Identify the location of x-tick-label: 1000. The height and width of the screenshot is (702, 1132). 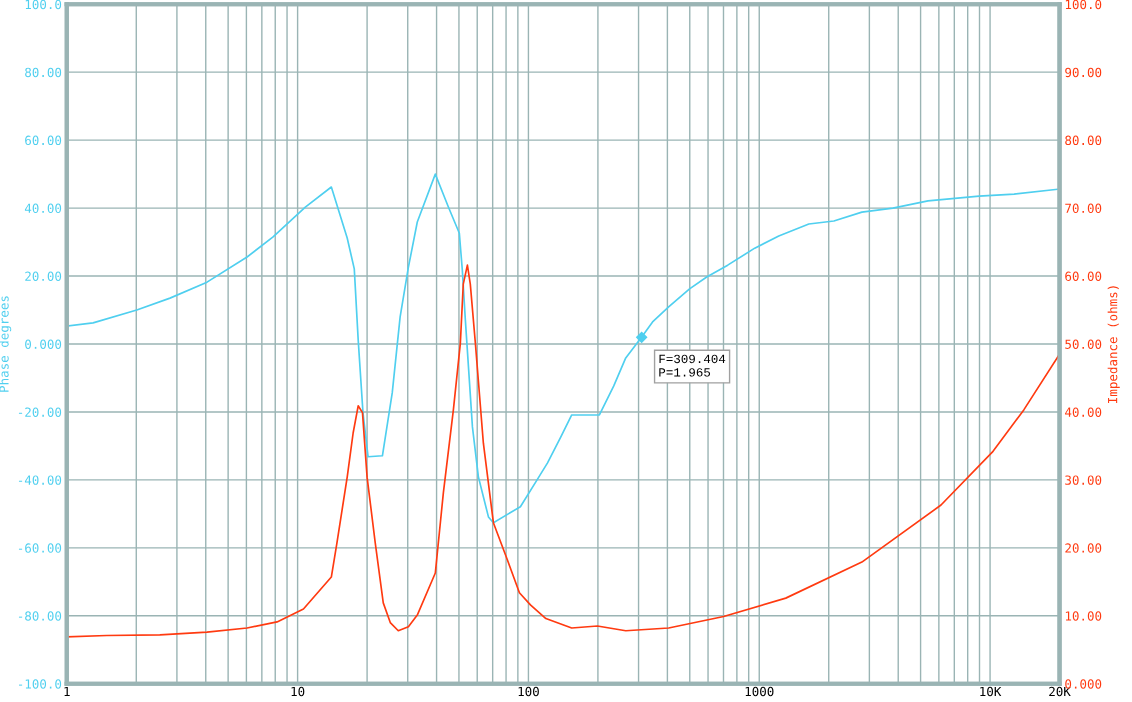
(759, 691).